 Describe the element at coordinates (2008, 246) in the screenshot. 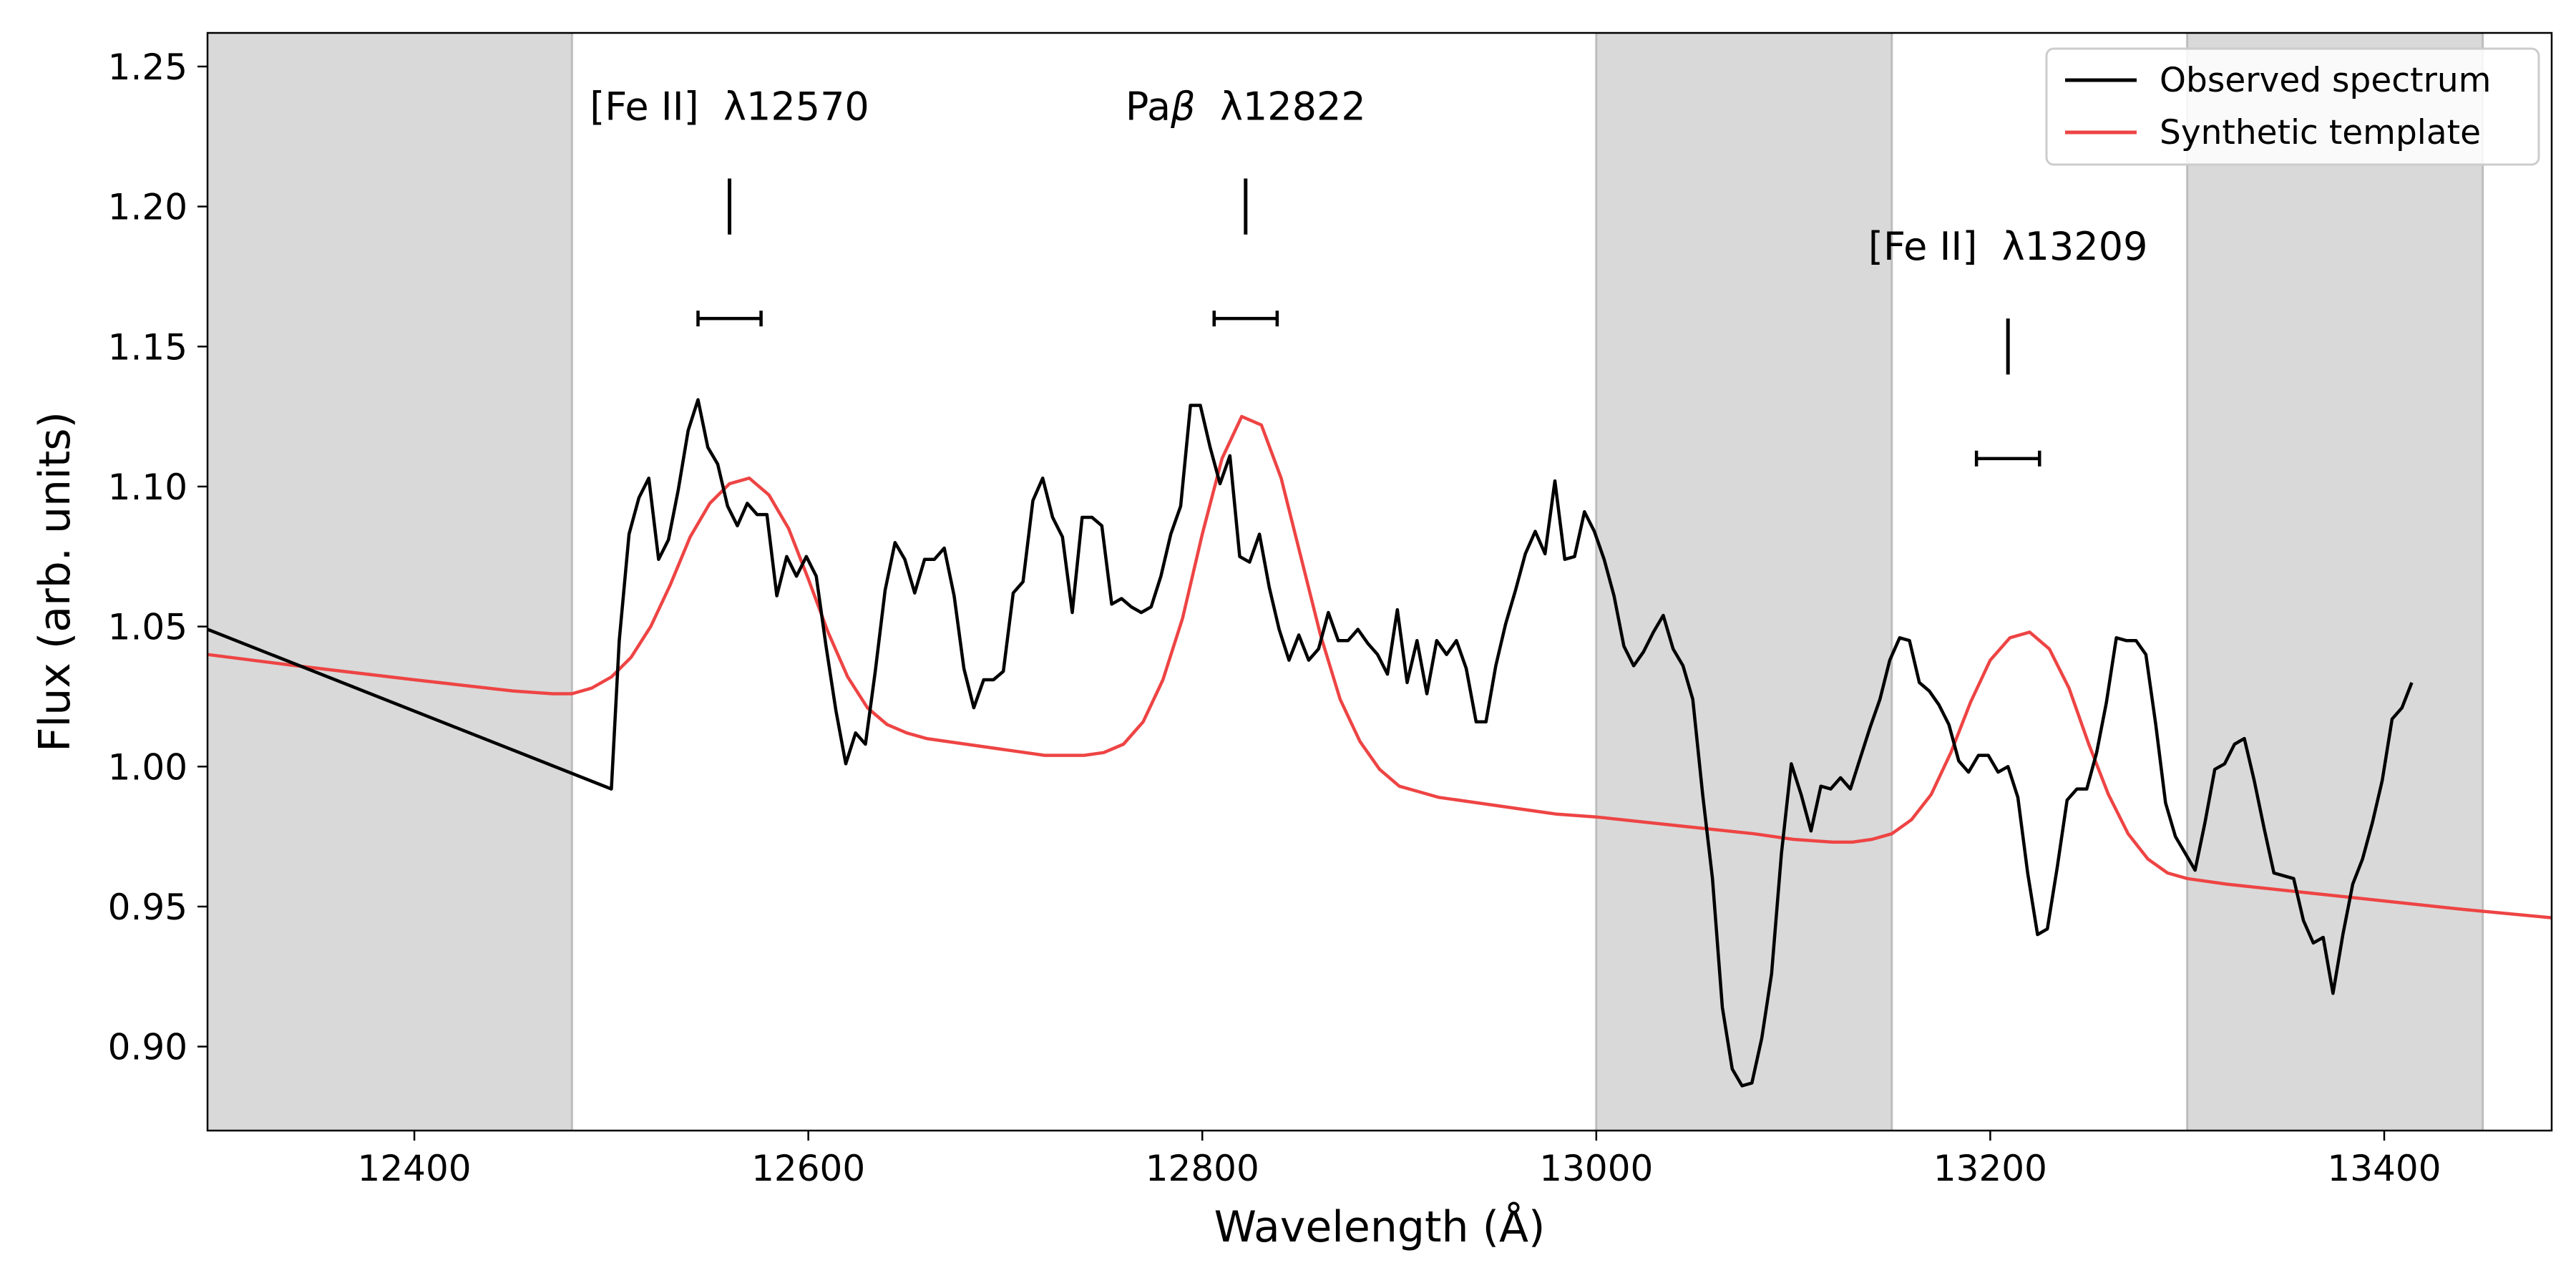

I see `annotation-3-label: [Fe II] λ13209` at that location.